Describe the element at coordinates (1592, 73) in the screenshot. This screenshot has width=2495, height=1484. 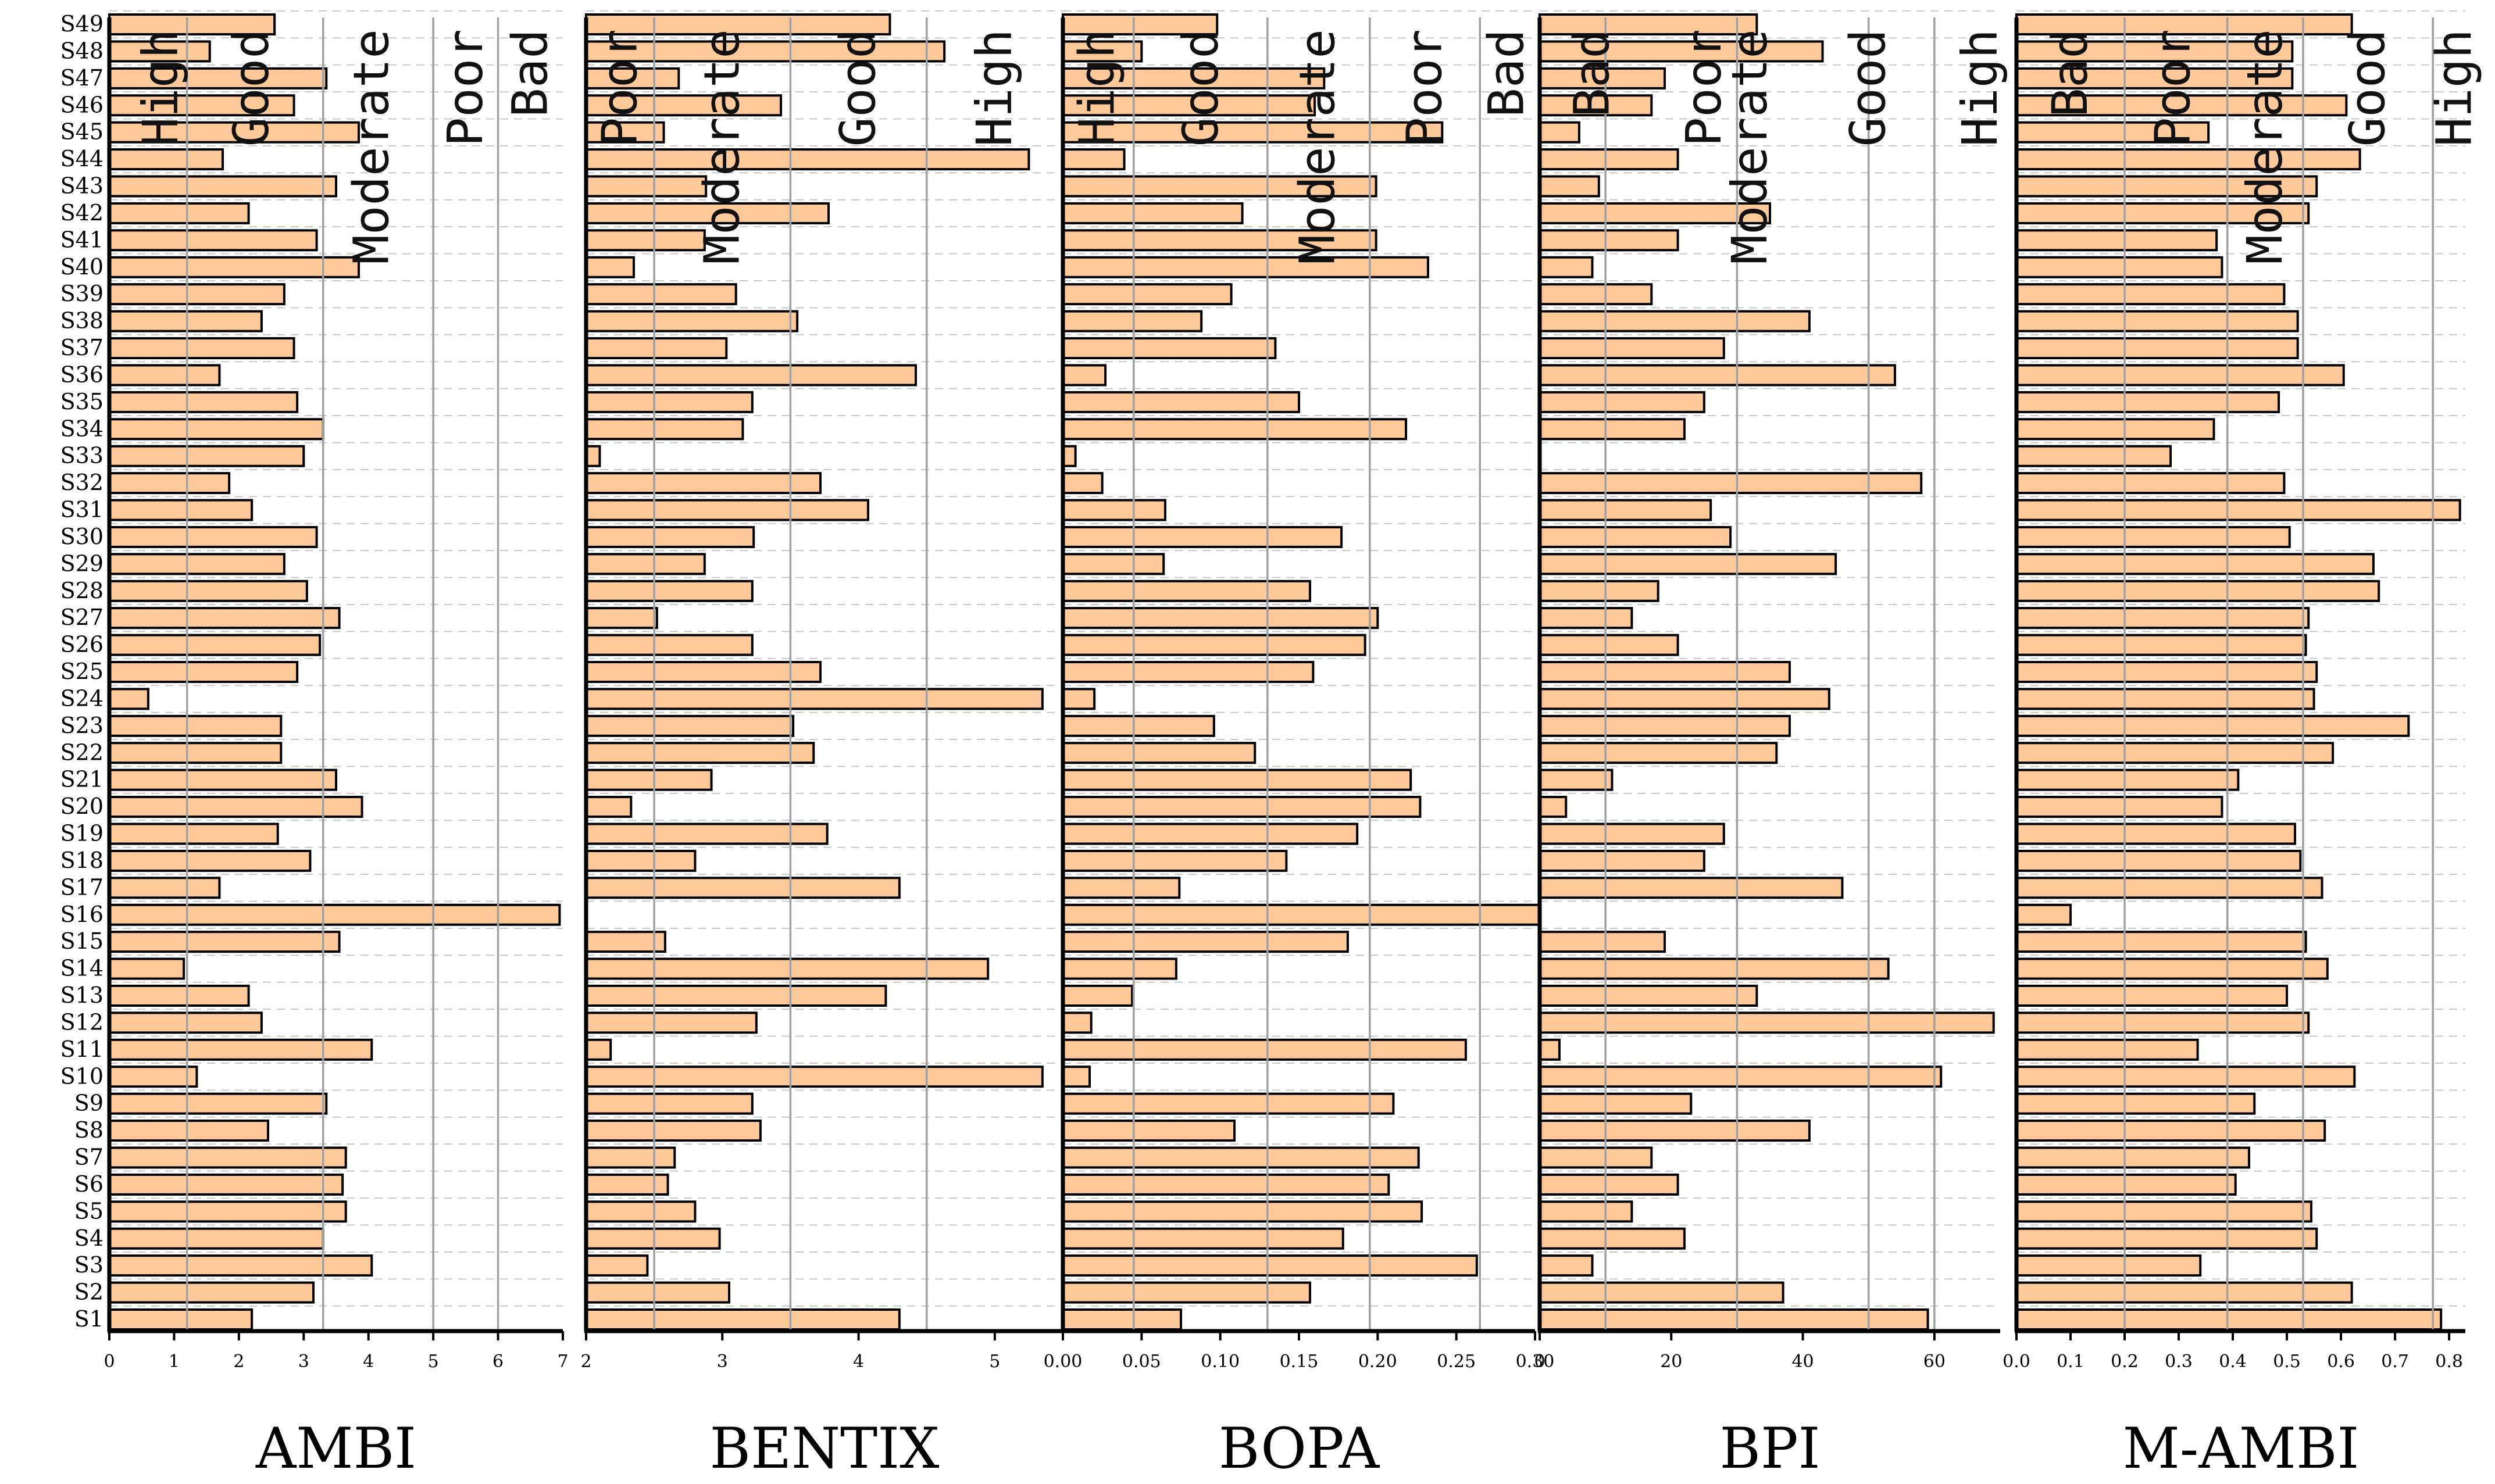
I see `band-label-bad: Bad` at that location.